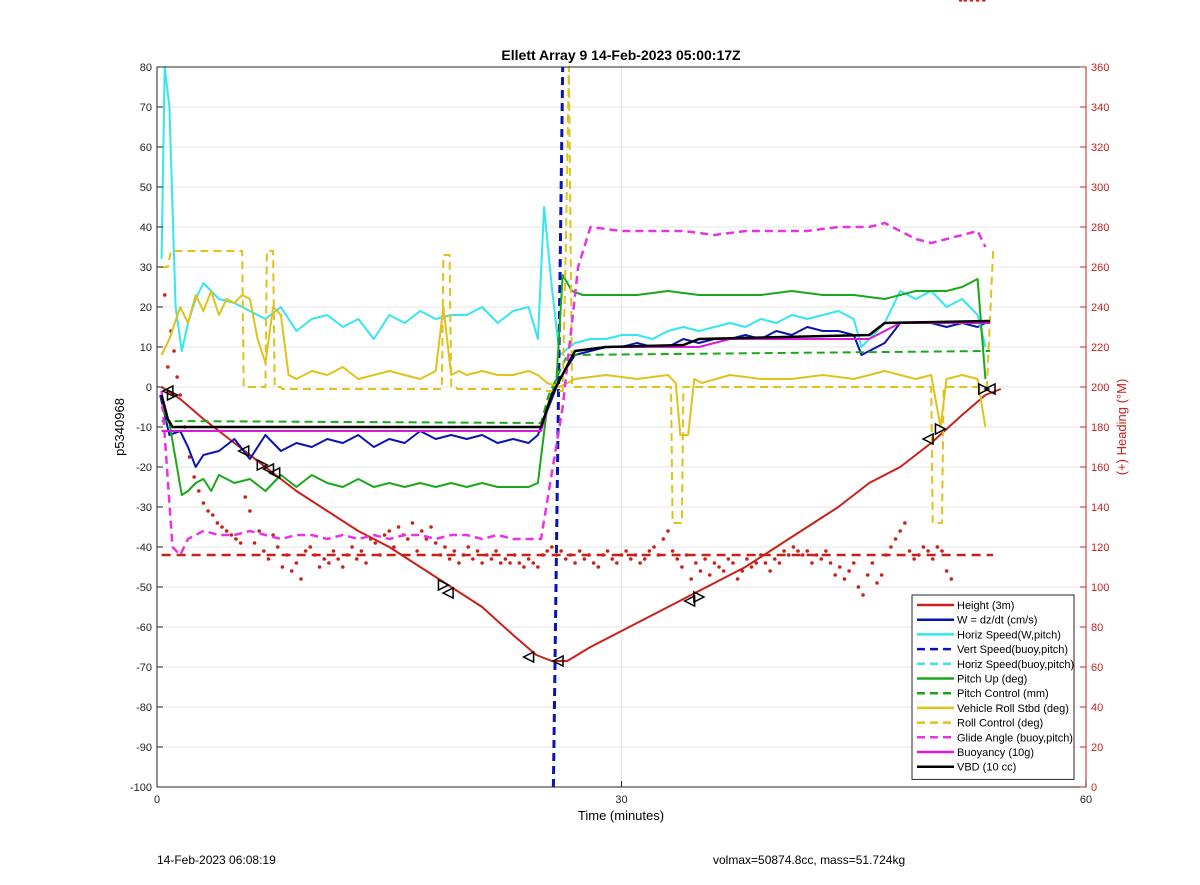  What do you see at coordinates (216, 860) in the screenshot?
I see `footer-timestamp: 14-Feb-2023 06:08:19` at bounding box center [216, 860].